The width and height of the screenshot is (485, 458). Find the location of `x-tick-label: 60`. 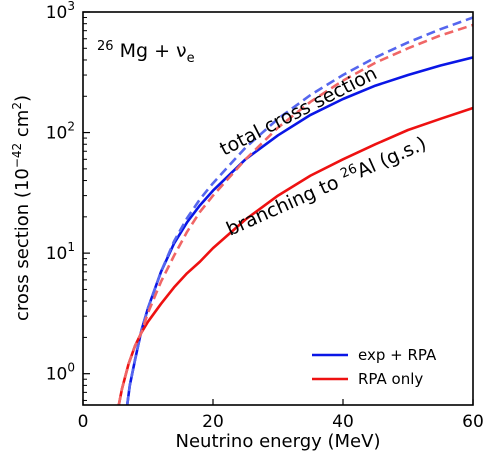

x-tick-label: 60 is located at coordinates (473, 422).